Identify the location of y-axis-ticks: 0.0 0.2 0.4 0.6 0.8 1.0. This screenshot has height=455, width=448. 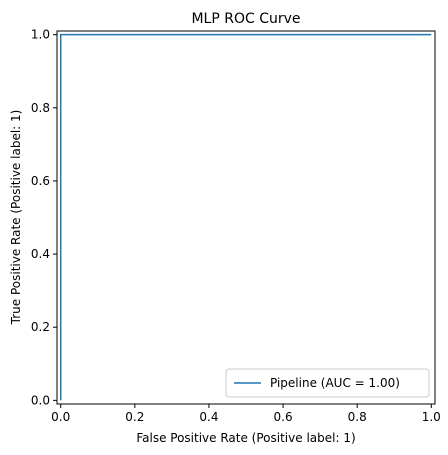
(44, 217).